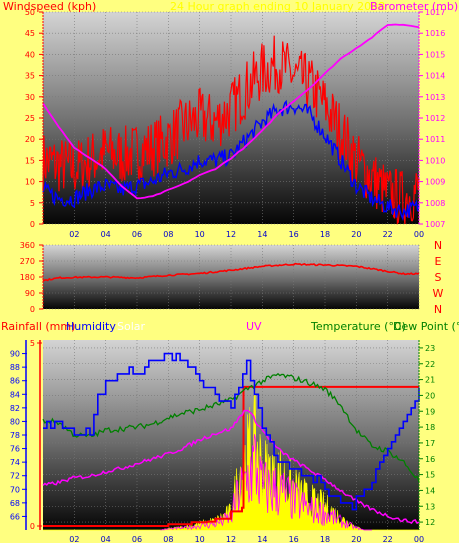 Image resolution: width=459 pixels, height=543 pixels. I want to click on humidity-label: Humidity, so click(91, 326).